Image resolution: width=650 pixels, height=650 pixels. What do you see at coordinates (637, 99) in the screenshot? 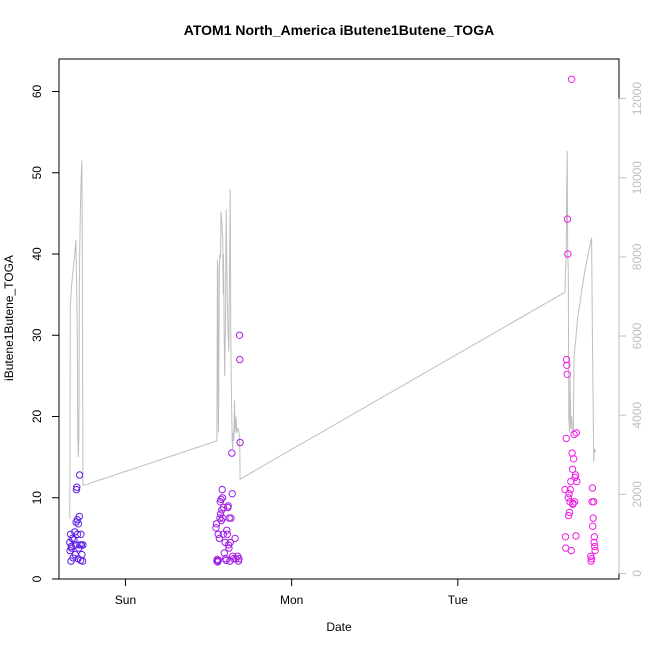
I see `y2-tick-label: 12000` at bounding box center [637, 99].